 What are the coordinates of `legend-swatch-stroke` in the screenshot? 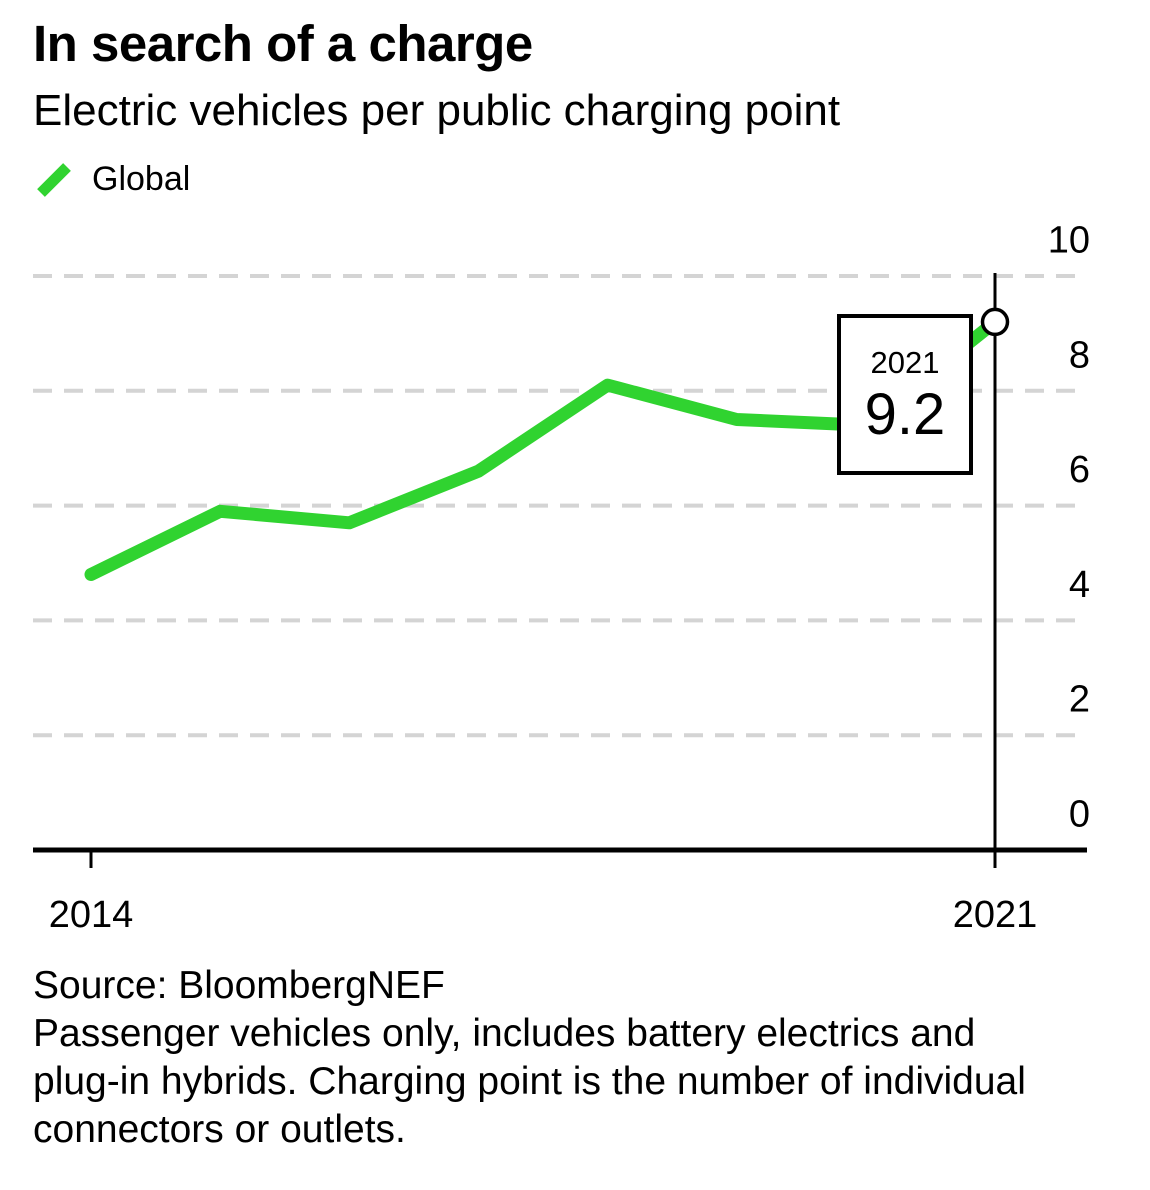 It's located at (54, 180).